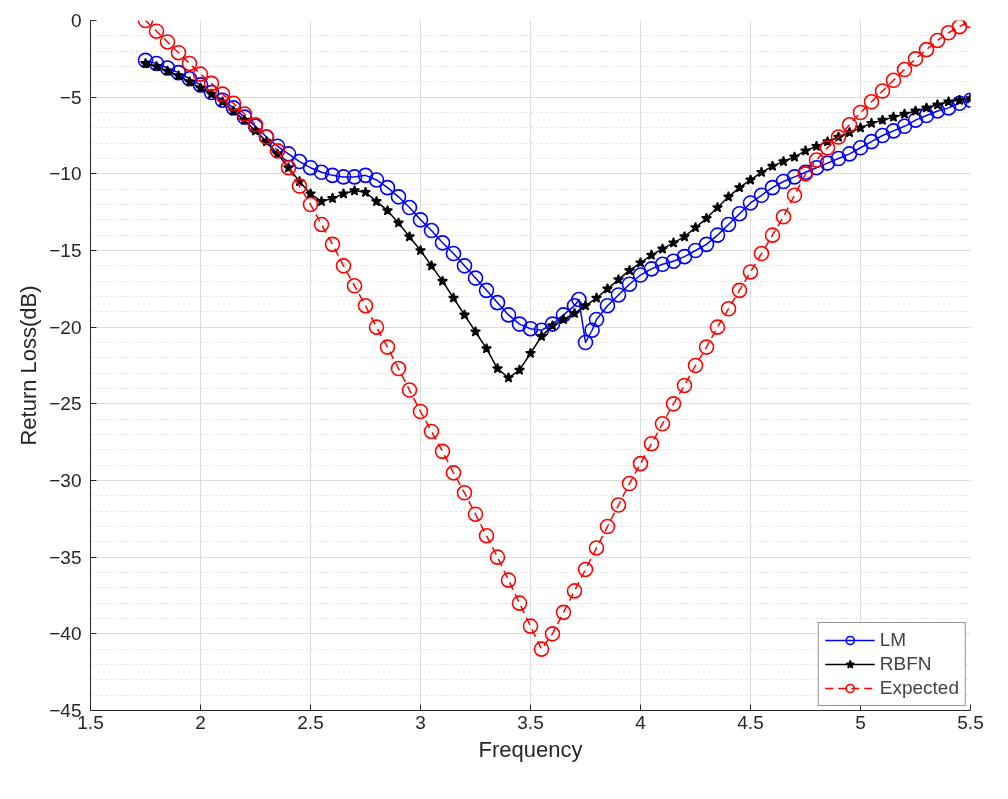 The image size is (1008, 799). I want to click on x-tick-label: 2.5, so click(310, 722).